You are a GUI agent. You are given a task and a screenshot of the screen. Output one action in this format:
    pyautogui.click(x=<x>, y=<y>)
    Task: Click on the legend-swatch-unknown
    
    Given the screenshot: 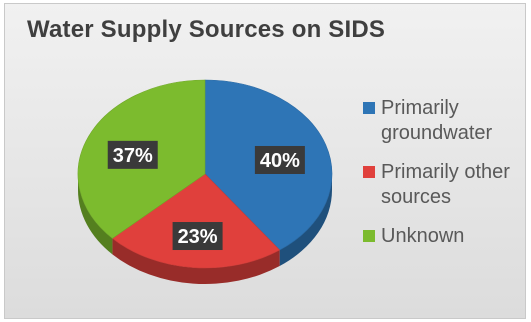 What is the action you would take?
    pyautogui.click(x=369, y=236)
    